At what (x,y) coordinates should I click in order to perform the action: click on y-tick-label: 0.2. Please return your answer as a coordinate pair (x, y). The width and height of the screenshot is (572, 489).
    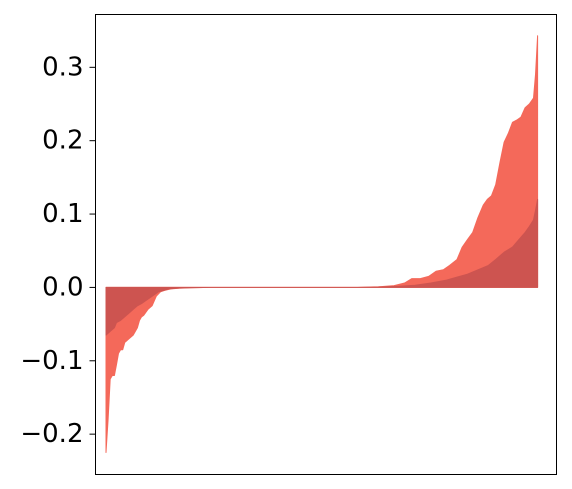
    Looking at the image, I should click on (62, 141).